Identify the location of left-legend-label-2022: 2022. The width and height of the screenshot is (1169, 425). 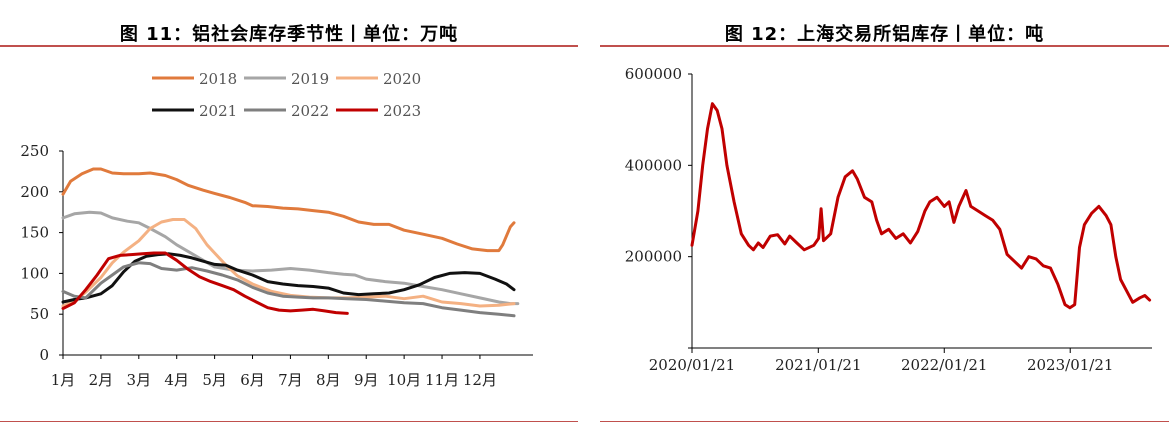
(310, 111).